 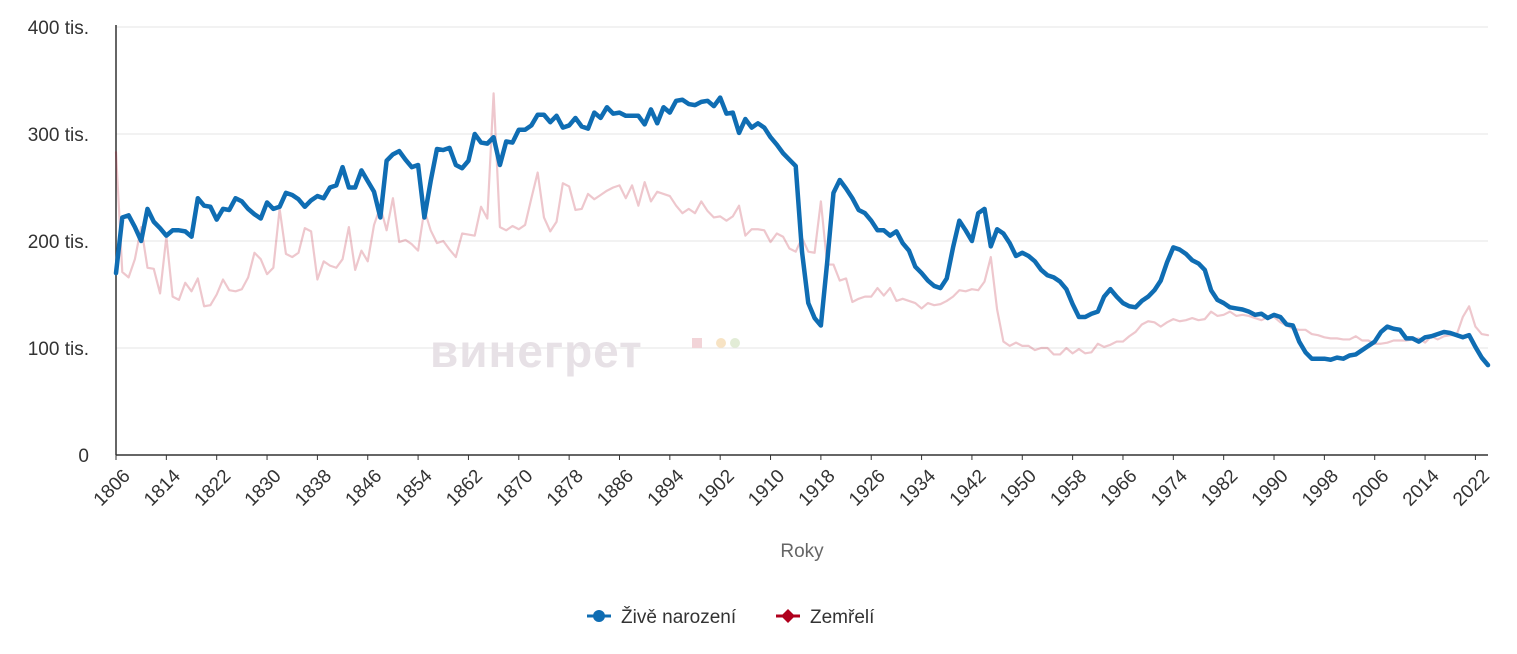 What do you see at coordinates (464, 488) in the screenshot?
I see `x-tick-label: 1862` at bounding box center [464, 488].